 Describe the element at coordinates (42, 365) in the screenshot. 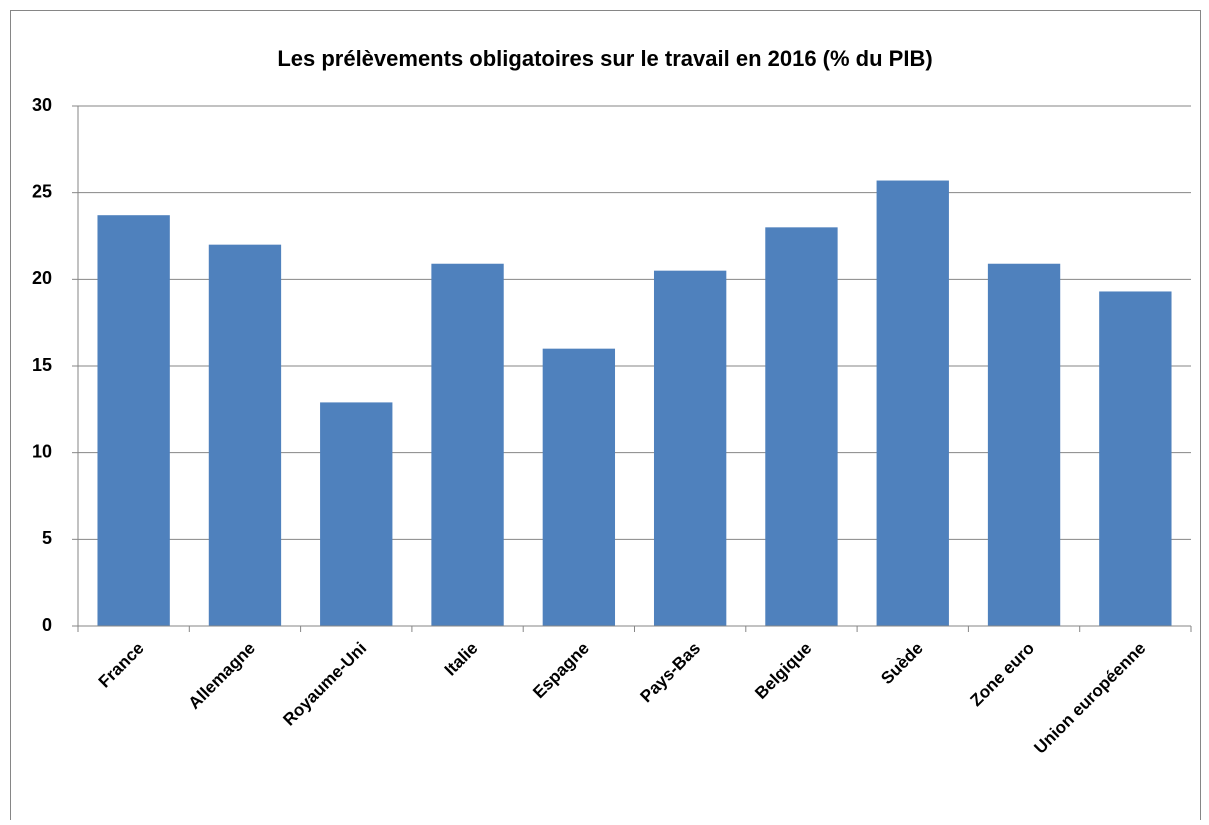

I see `y-tick-label: 15` at that location.